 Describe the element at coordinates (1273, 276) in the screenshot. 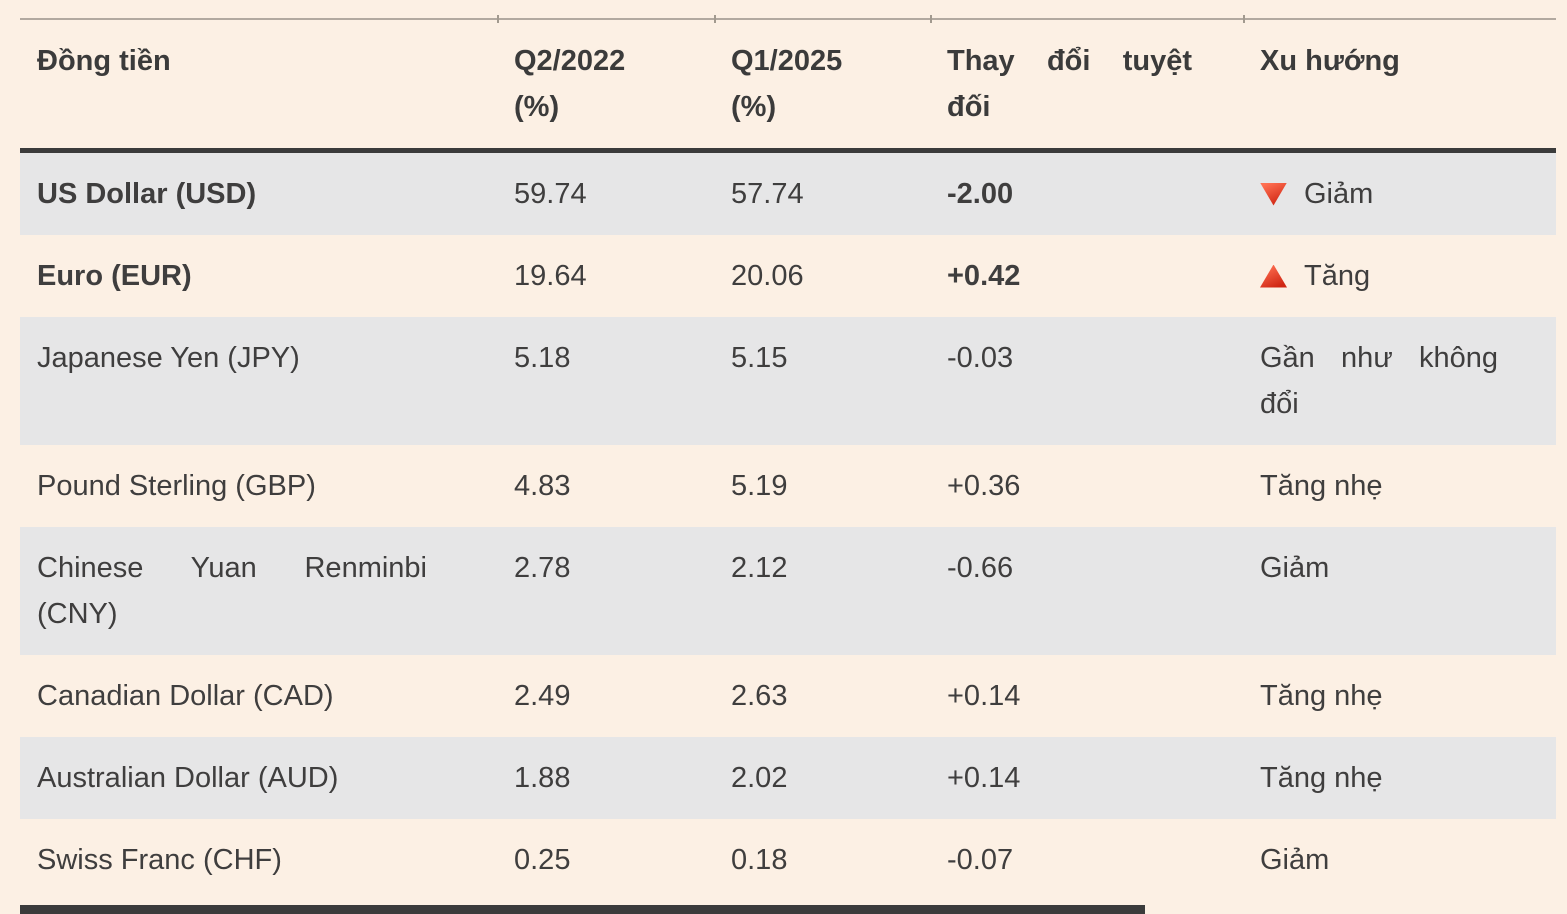

I see `triangle-up-icon` at that location.